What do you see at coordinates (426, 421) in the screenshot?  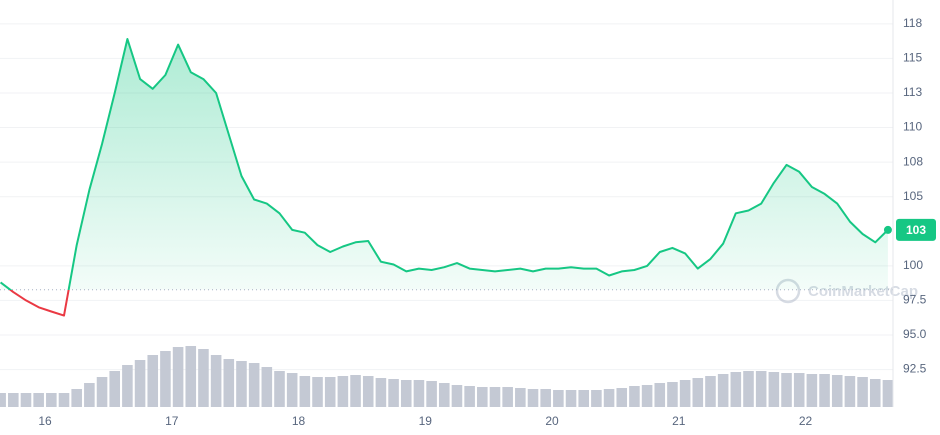 I see `x-tick-label: 19` at bounding box center [426, 421].